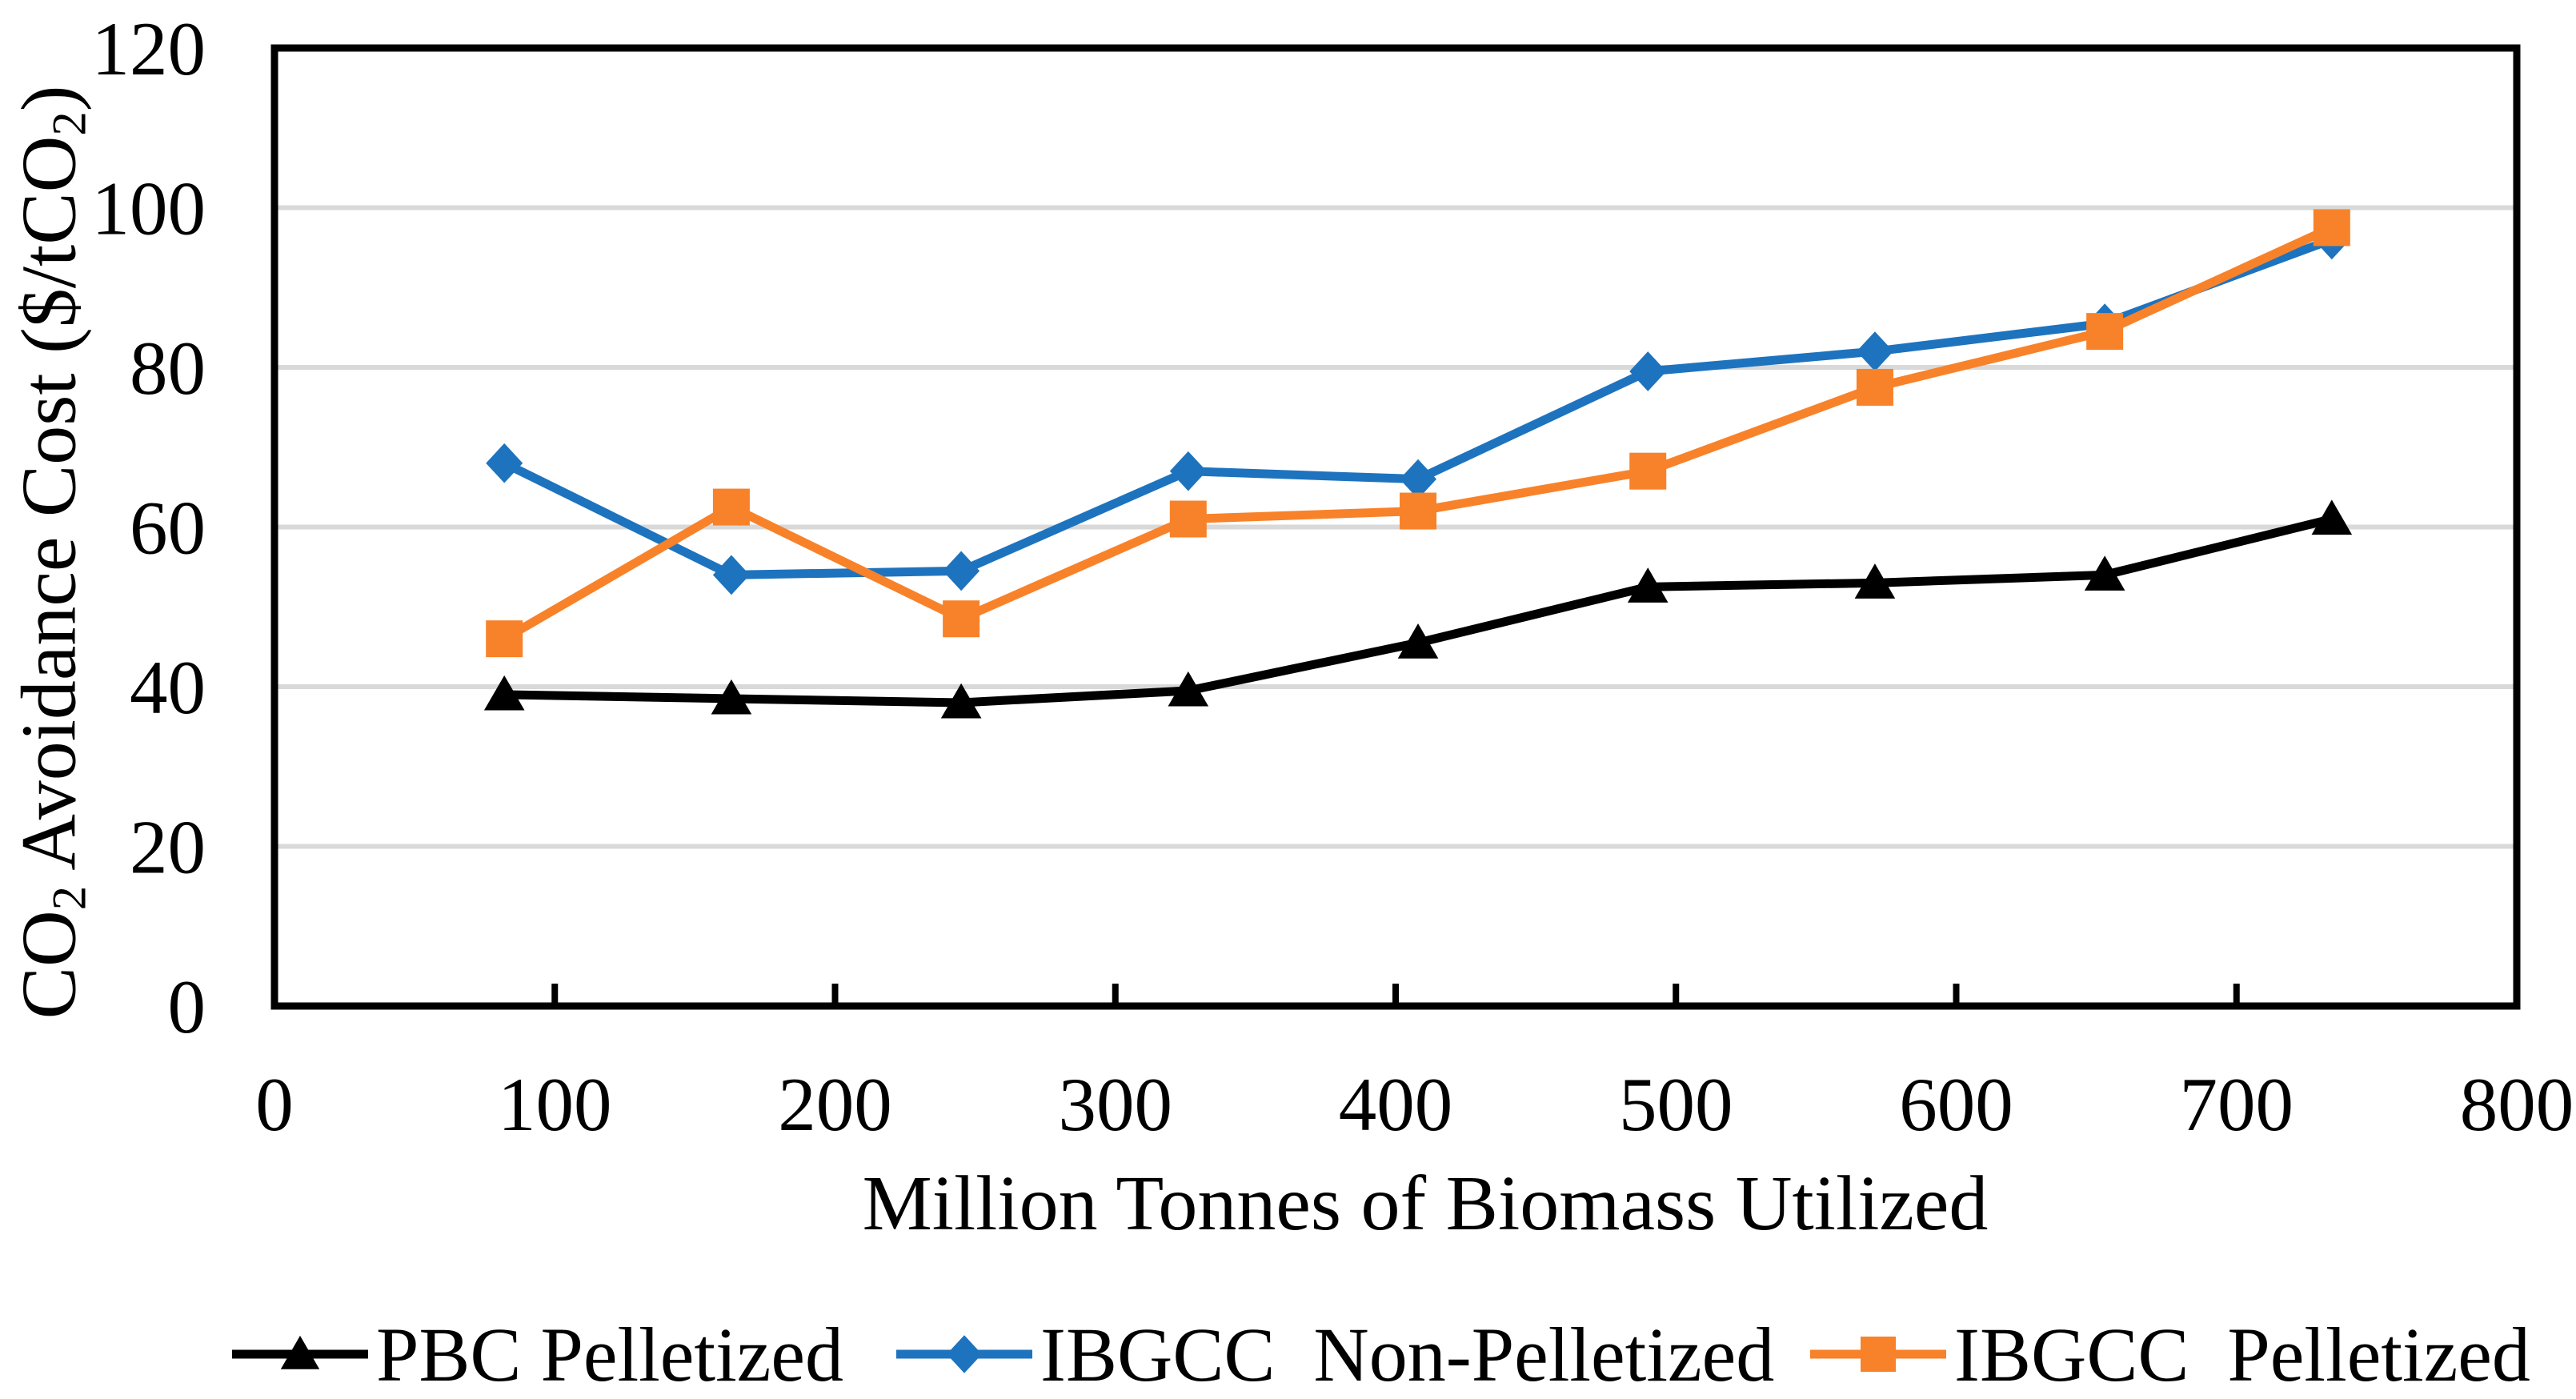 Image resolution: width=2576 pixels, height=1399 pixels. Describe the element at coordinates (2517, 1104) in the screenshot. I see `x-tick-label: 800` at that location.